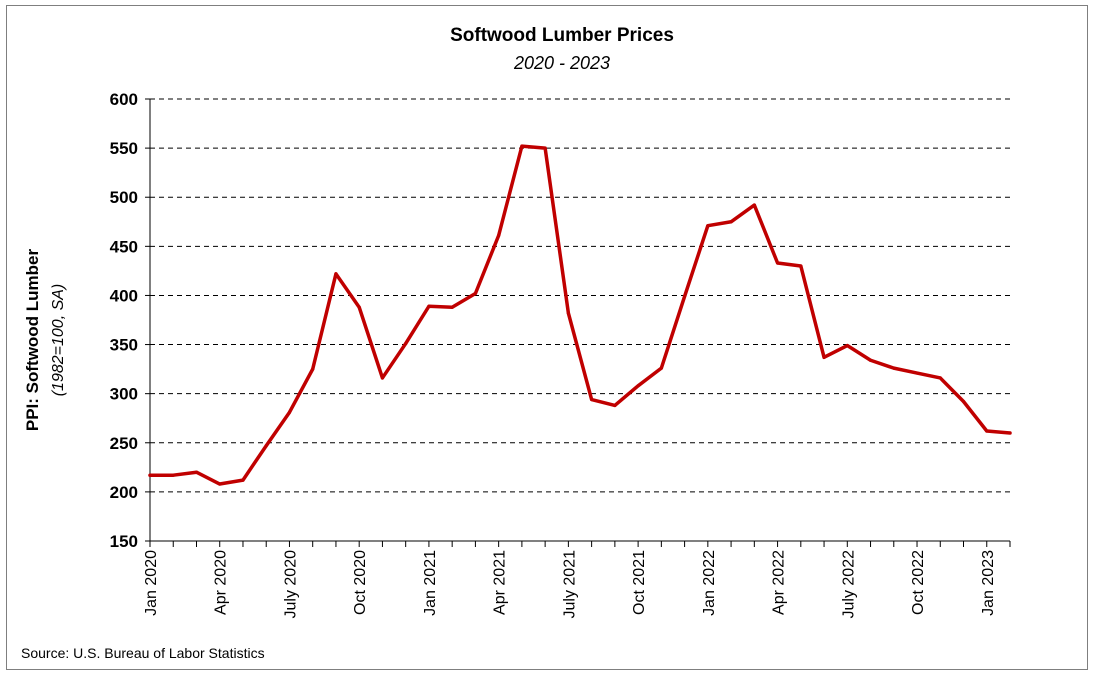  I want to click on x-tick-label: July 2022, so click(848, 584).